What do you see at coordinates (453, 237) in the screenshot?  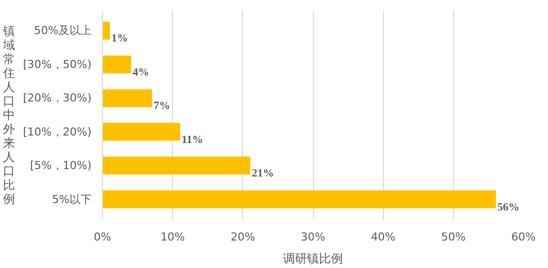 I see `x-tick-label: 50%` at bounding box center [453, 237].